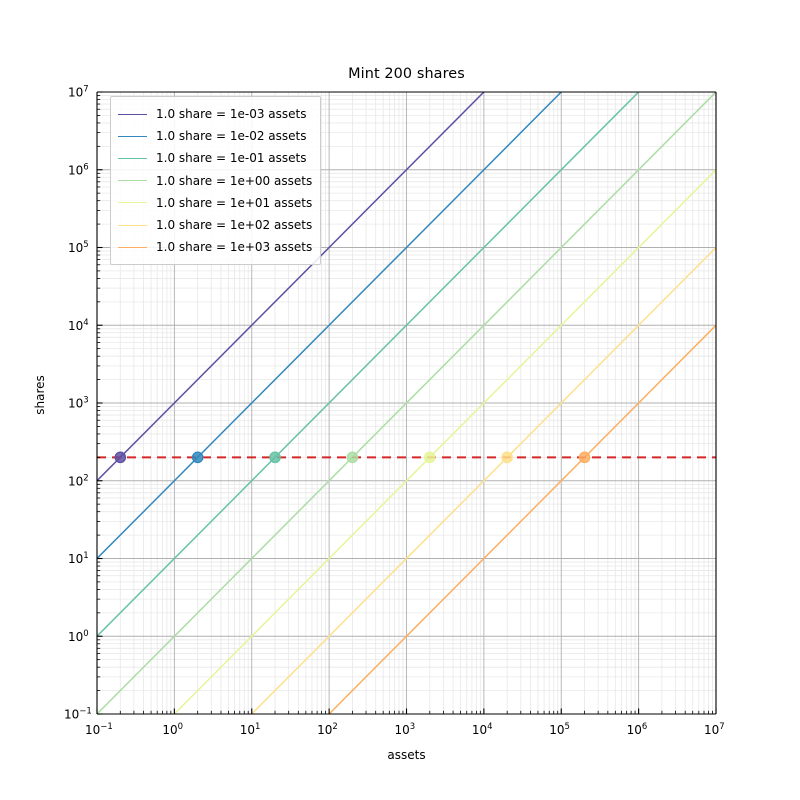 Image resolution: width=800 pixels, height=800 pixels. I want to click on y-tick-label-1: 10⁰, so click(78, 636).